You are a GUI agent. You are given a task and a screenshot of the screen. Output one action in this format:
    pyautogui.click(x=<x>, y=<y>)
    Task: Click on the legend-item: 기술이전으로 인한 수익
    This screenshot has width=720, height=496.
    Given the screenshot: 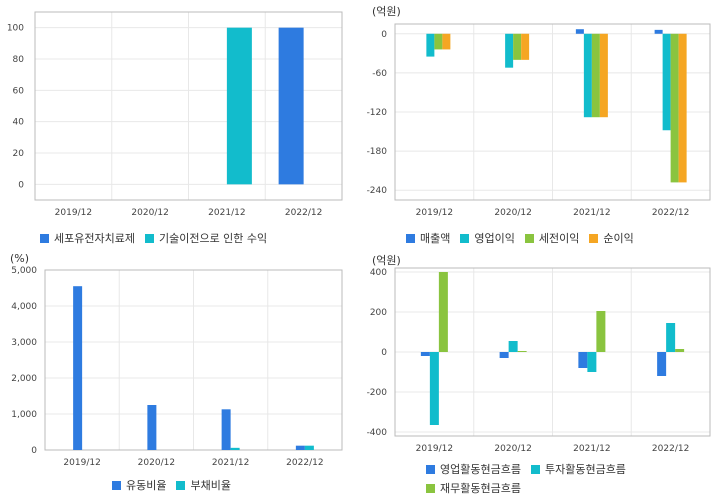 What is the action you would take?
    pyautogui.click(x=206, y=238)
    